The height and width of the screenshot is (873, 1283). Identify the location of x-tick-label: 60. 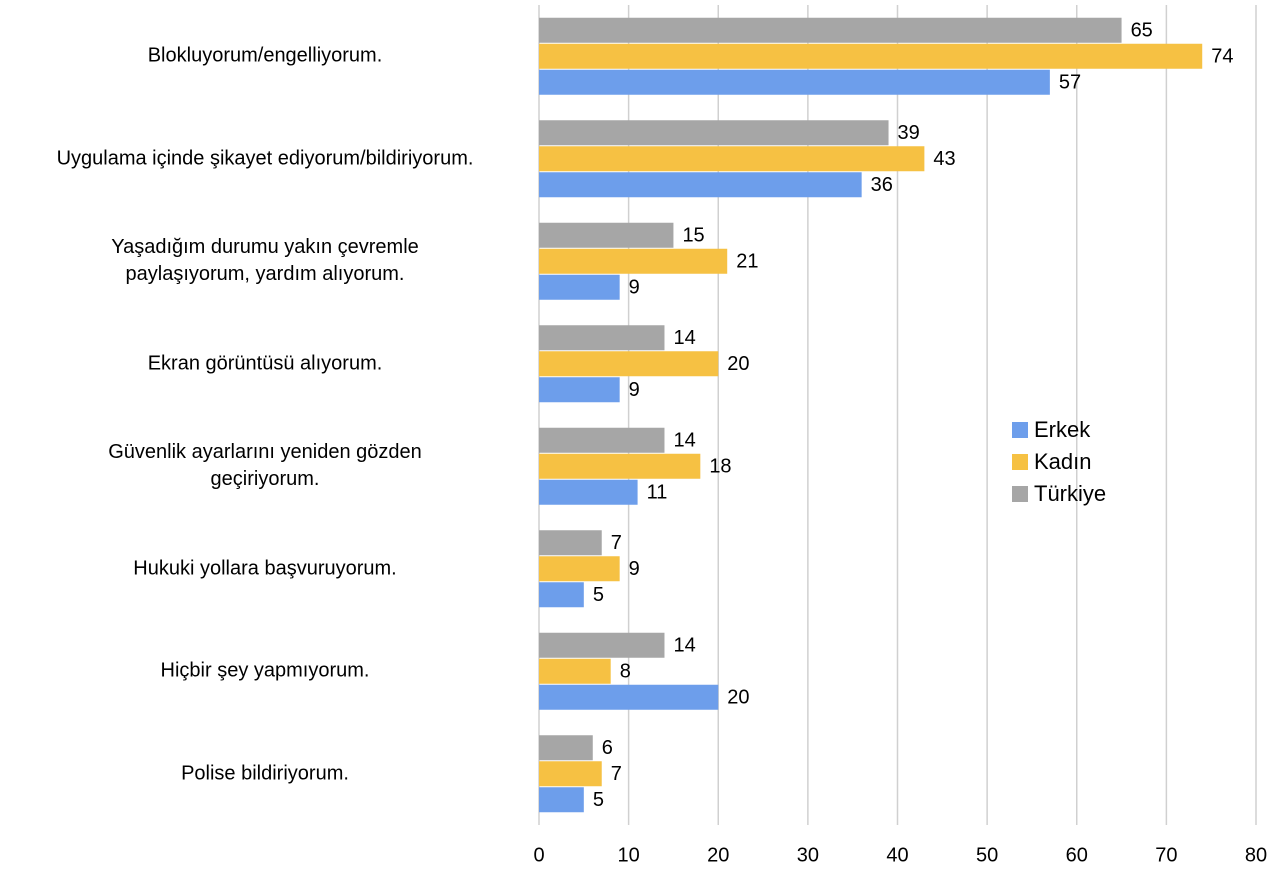
(1077, 855).